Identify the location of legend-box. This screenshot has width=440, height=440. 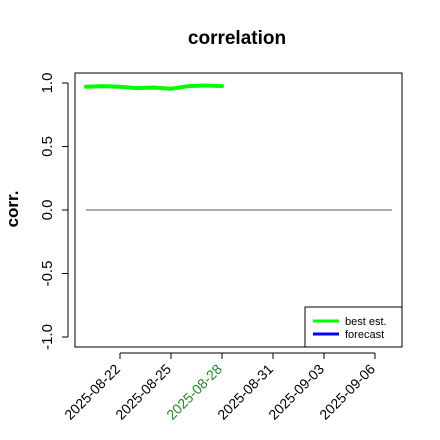
(353, 327).